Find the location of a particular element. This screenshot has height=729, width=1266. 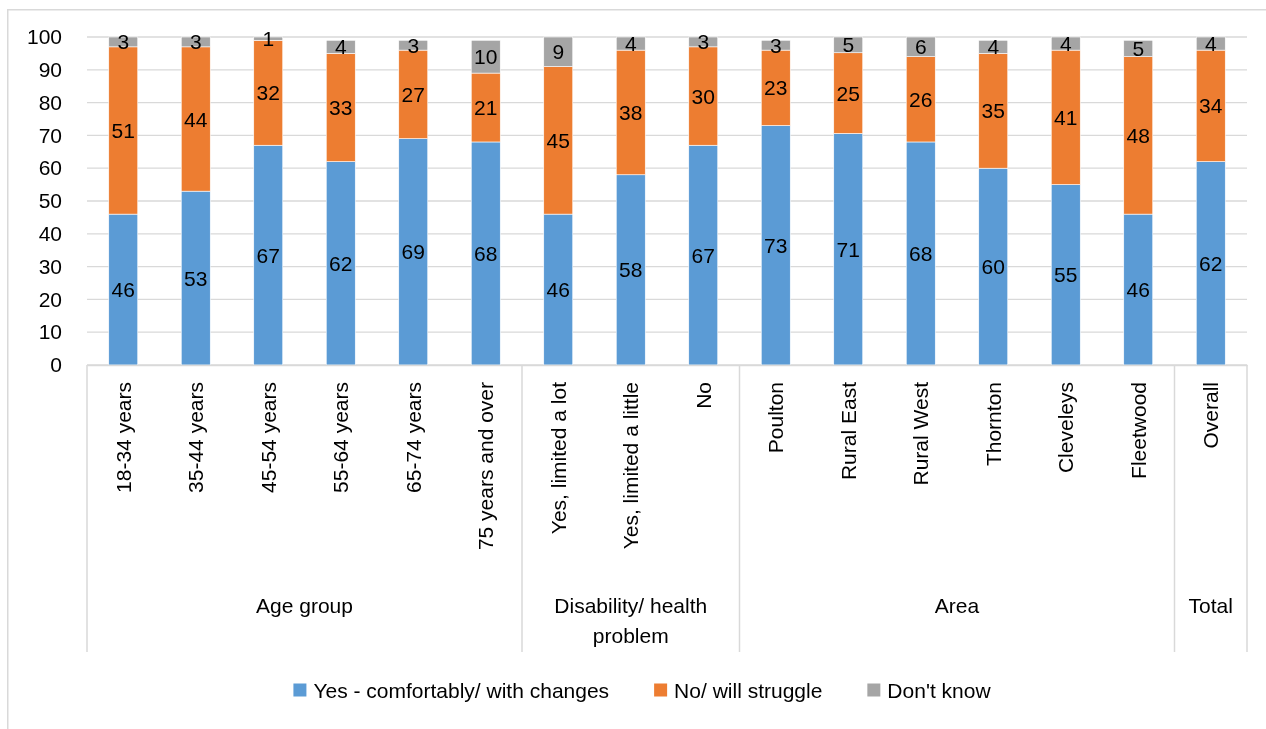

y-tick-label: 10 is located at coordinates (50, 332).